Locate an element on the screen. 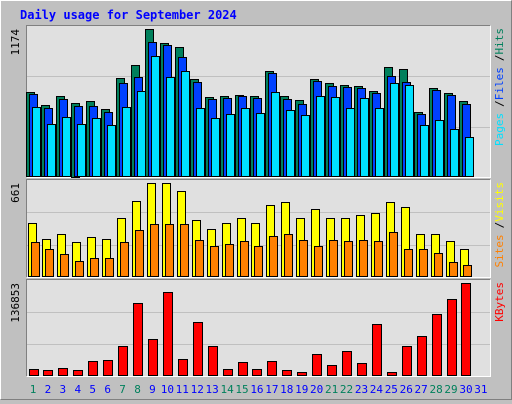 The image size is (512, 404). legend: Pages/Files/Hits is located at coordinates (499, 87).